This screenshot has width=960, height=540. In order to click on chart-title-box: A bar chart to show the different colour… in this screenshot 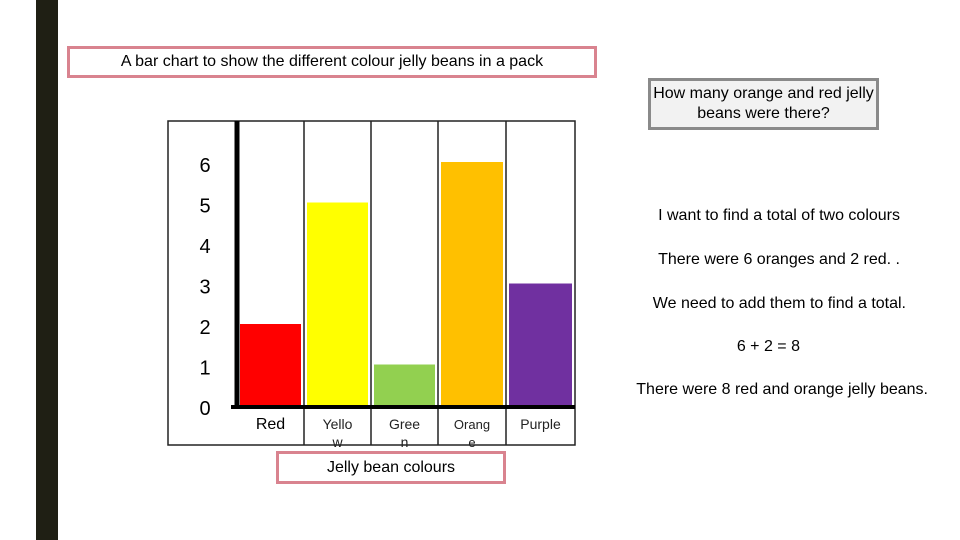, I will do `click(332, 62)`.